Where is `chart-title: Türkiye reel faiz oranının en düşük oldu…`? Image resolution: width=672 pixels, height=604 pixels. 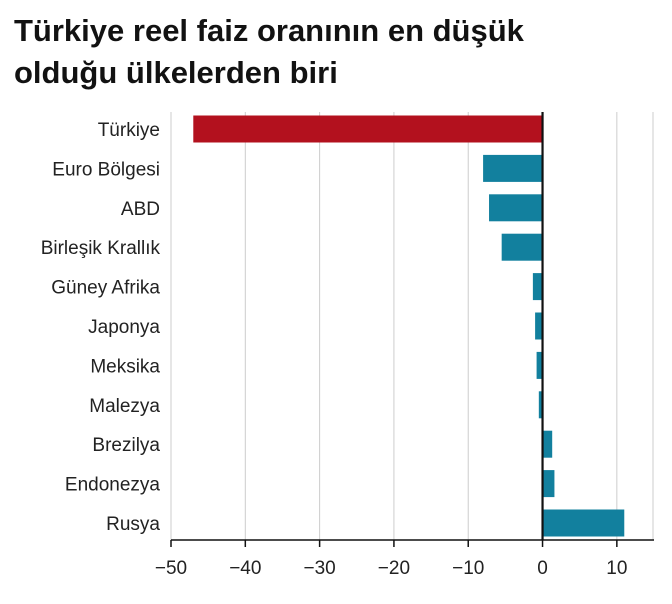 chart-title: Türkiye reel faiz oranının en düşük oldu… is located at coordinates (334, 52).